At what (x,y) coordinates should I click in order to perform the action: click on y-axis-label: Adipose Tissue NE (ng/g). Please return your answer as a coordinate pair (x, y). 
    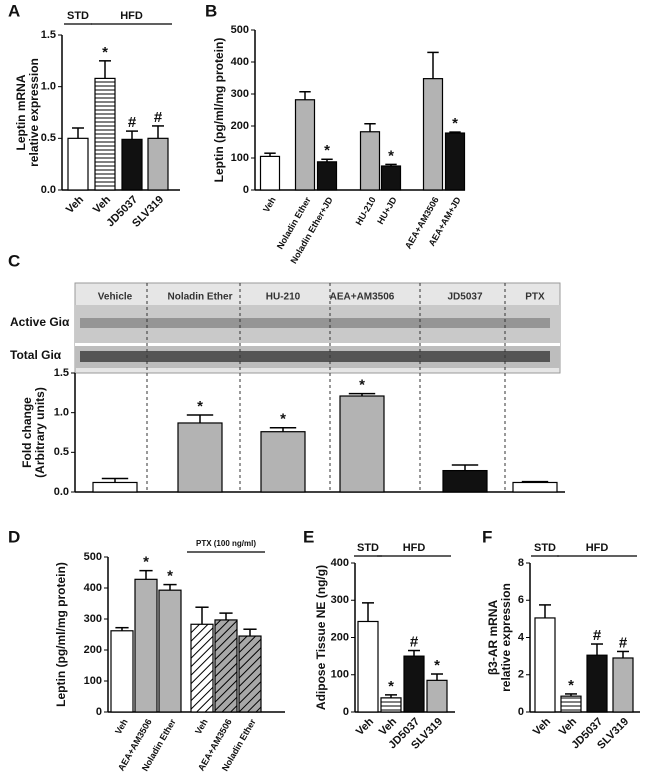
    Looking at the image, I should click on (321, 637).